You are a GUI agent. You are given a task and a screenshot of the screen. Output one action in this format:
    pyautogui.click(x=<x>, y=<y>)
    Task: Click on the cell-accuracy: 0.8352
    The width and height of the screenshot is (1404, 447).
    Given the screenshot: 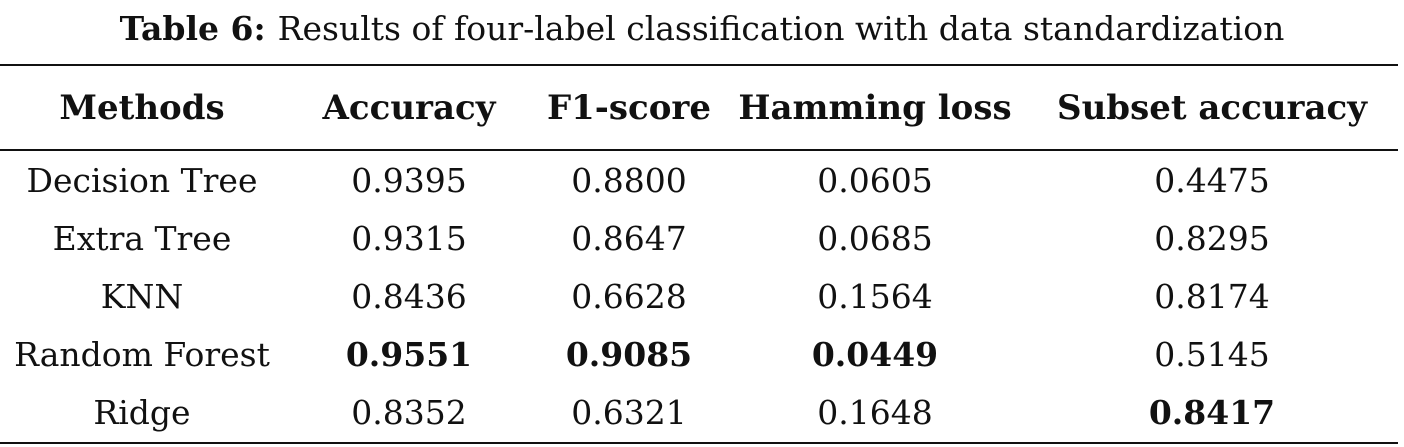 What is the action you would take?
    pyautogui.click(x=409, y=412)
    